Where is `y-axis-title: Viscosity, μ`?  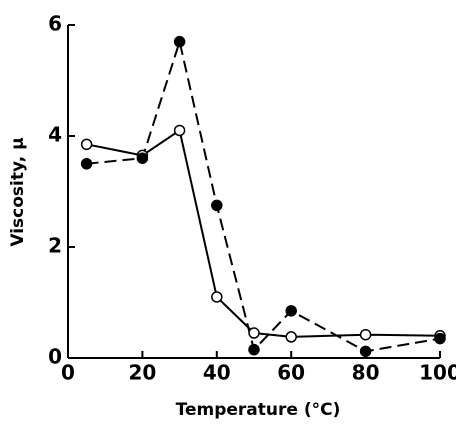 y-axis-title: Viscosity, μ is located at coordinates (18, 191).